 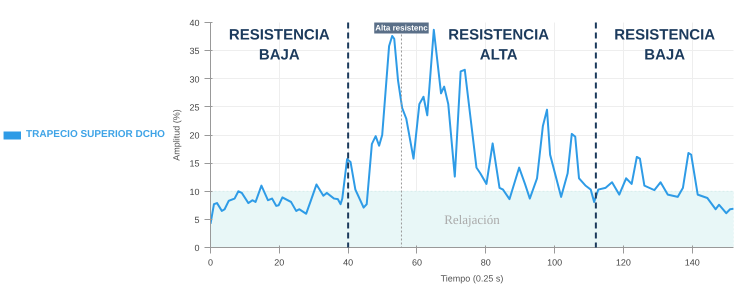 I want to click on x-tick-label: 20, so click(x=279, y=263).